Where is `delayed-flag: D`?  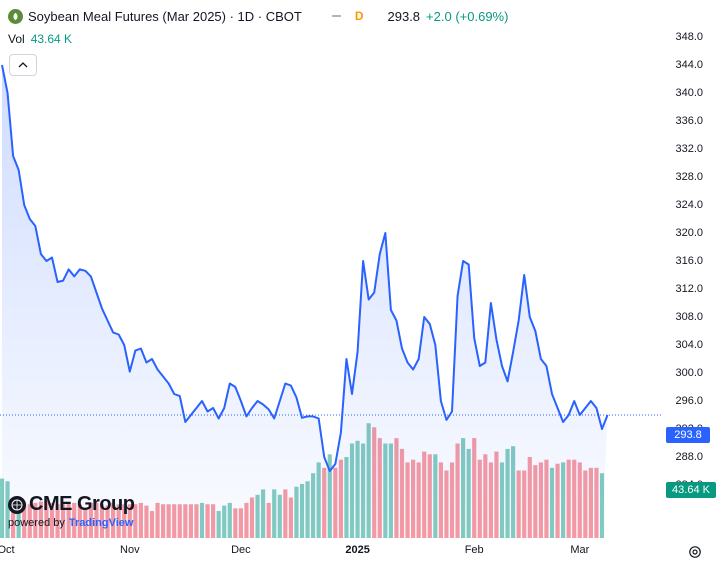 delayed-flag: D is located at coordinates (359, 16).